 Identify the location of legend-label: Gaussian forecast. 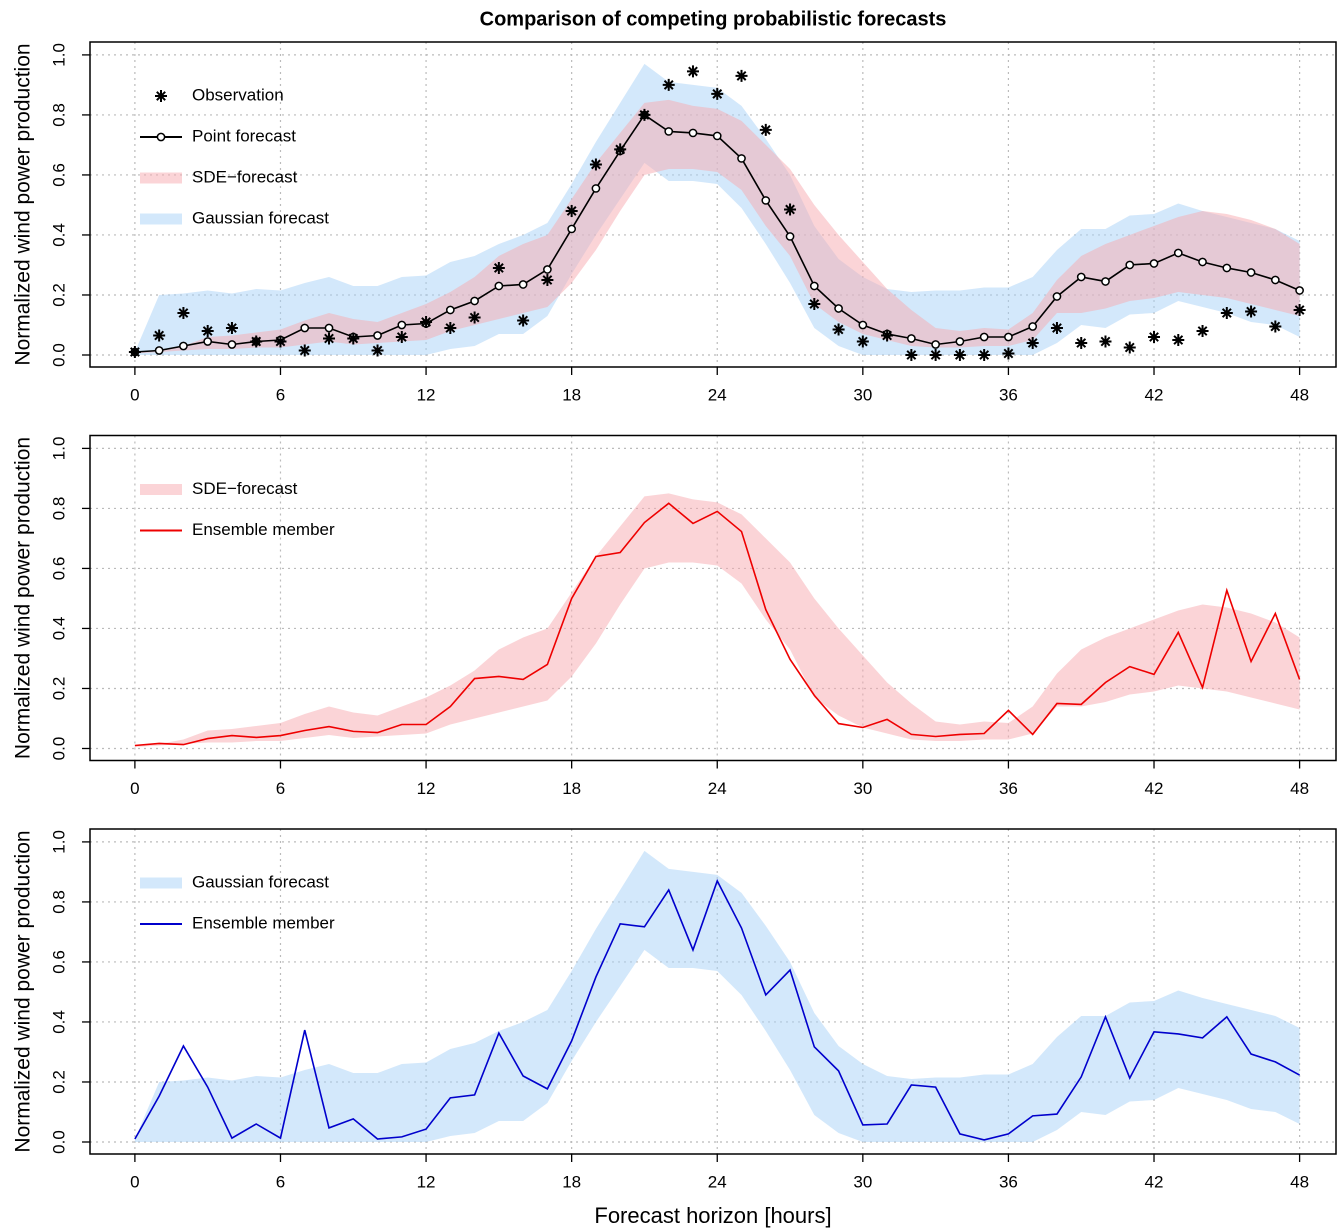
(260, 881).